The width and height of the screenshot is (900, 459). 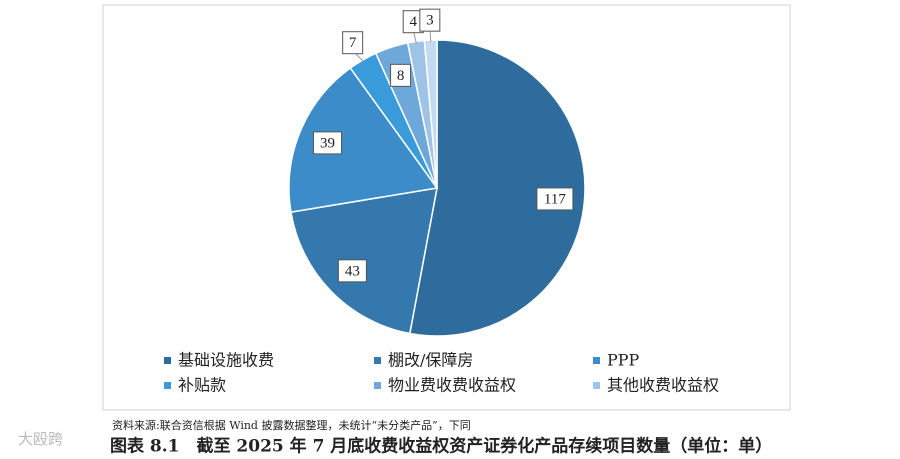 I want to click on watermark: 大殴跨, so click(x=40, y=439).